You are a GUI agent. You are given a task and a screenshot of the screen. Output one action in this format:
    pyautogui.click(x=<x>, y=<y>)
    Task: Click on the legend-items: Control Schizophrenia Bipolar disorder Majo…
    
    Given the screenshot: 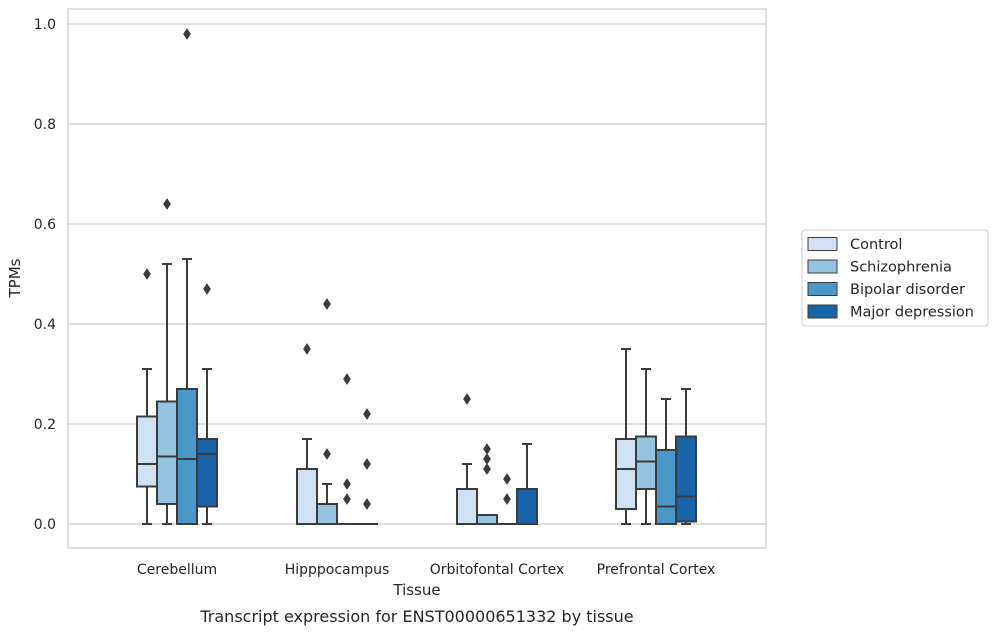 What is the action you would take?
    pyautogui.click(x=890, y=279)
    